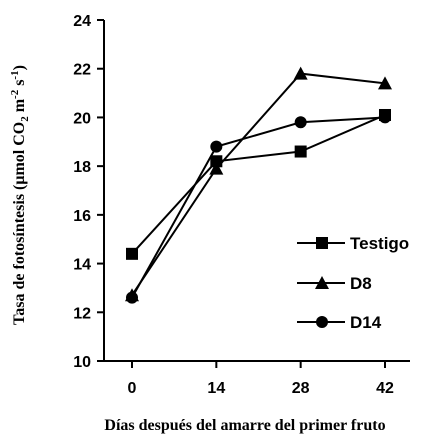 The height and width of the screenshot is (446, 437). Describe the element at coordinates (82, 70) in the screenshot. I see `y-tick-label: 22` at that location.